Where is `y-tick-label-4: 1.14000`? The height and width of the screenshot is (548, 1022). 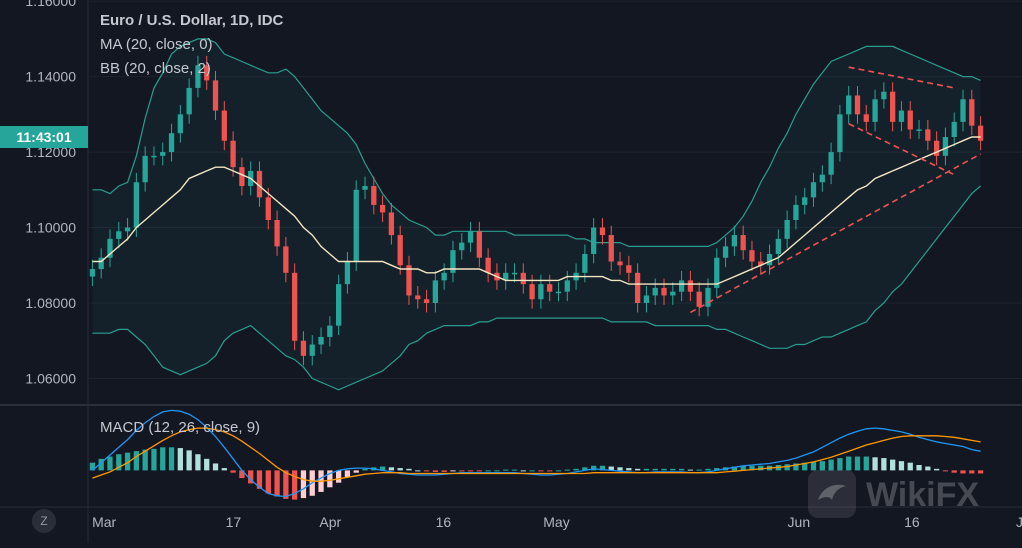
y-tick-label-4: 1.14000 is located at coordinates (50, 77).